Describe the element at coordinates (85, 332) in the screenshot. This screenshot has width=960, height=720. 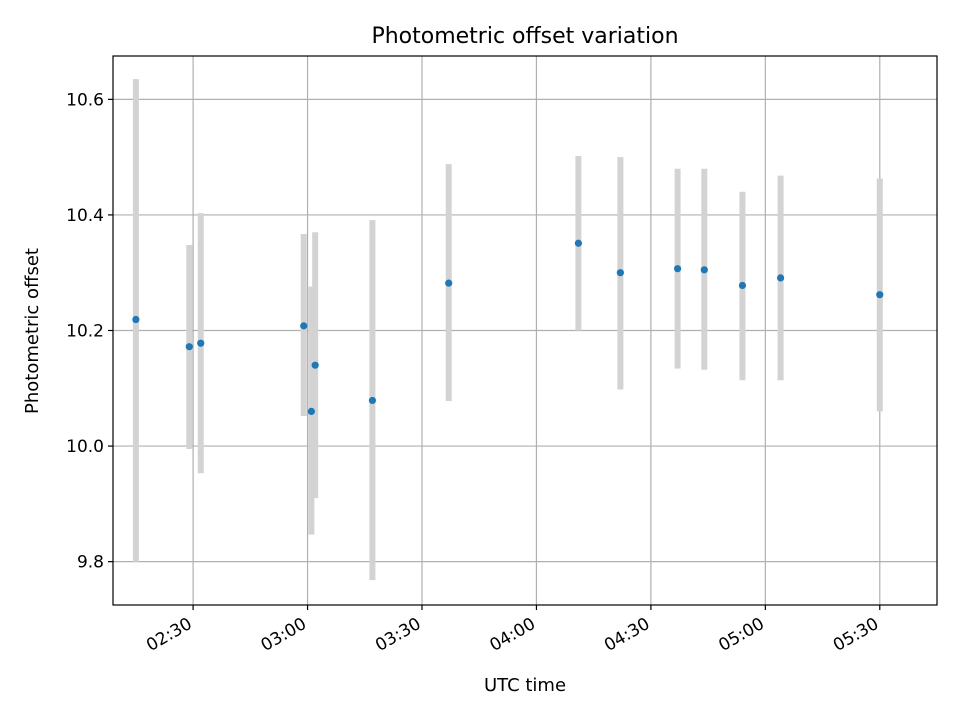
I see `y-tick-label: 10.2` at that location.